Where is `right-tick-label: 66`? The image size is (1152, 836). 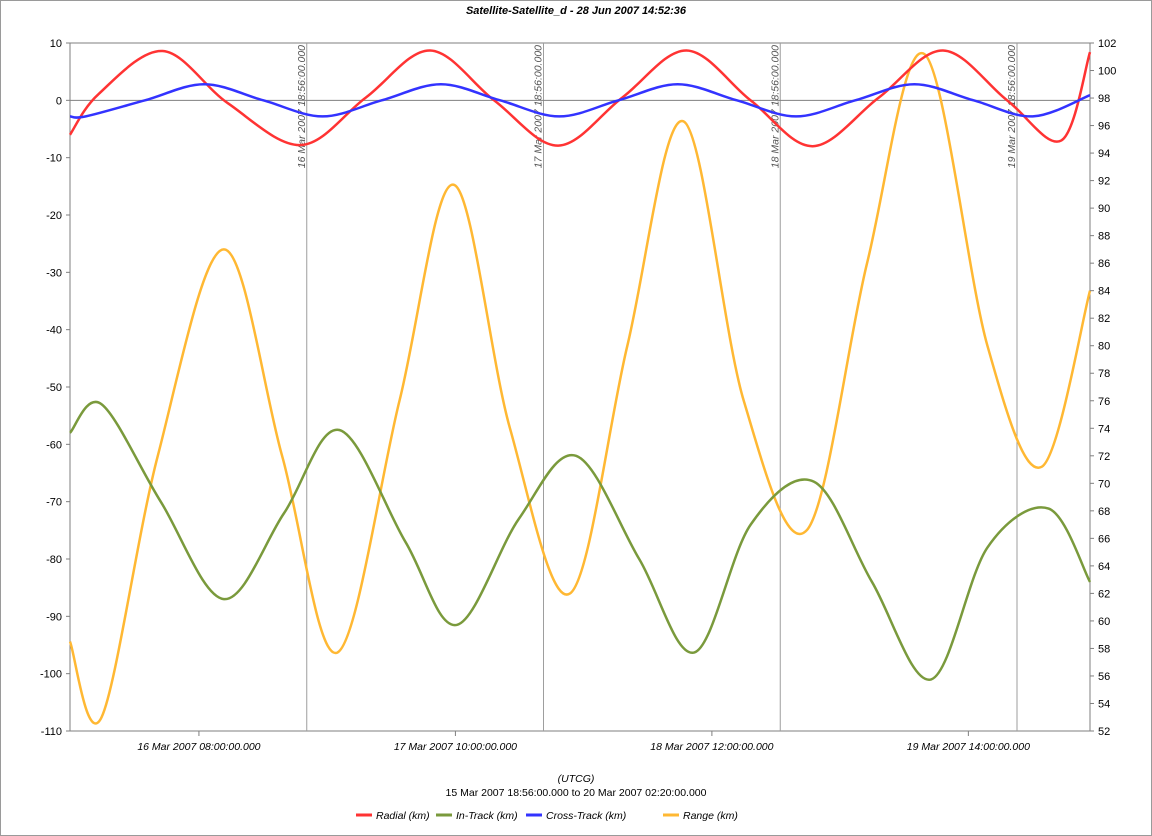
right-tick-label: 66 is located at coordinates (1104, 539).